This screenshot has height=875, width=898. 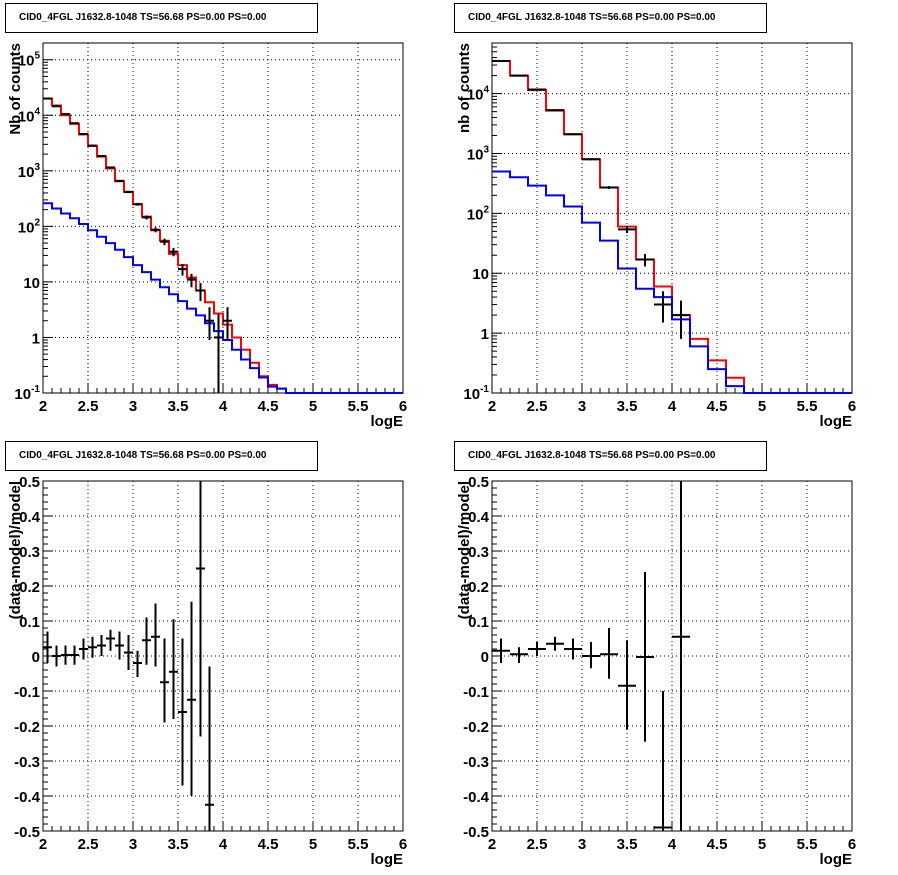 What do you see at coordinates (29, 226) in the screenshot?
I see `y-tick-label: 102` at bounding box center [29, 226].